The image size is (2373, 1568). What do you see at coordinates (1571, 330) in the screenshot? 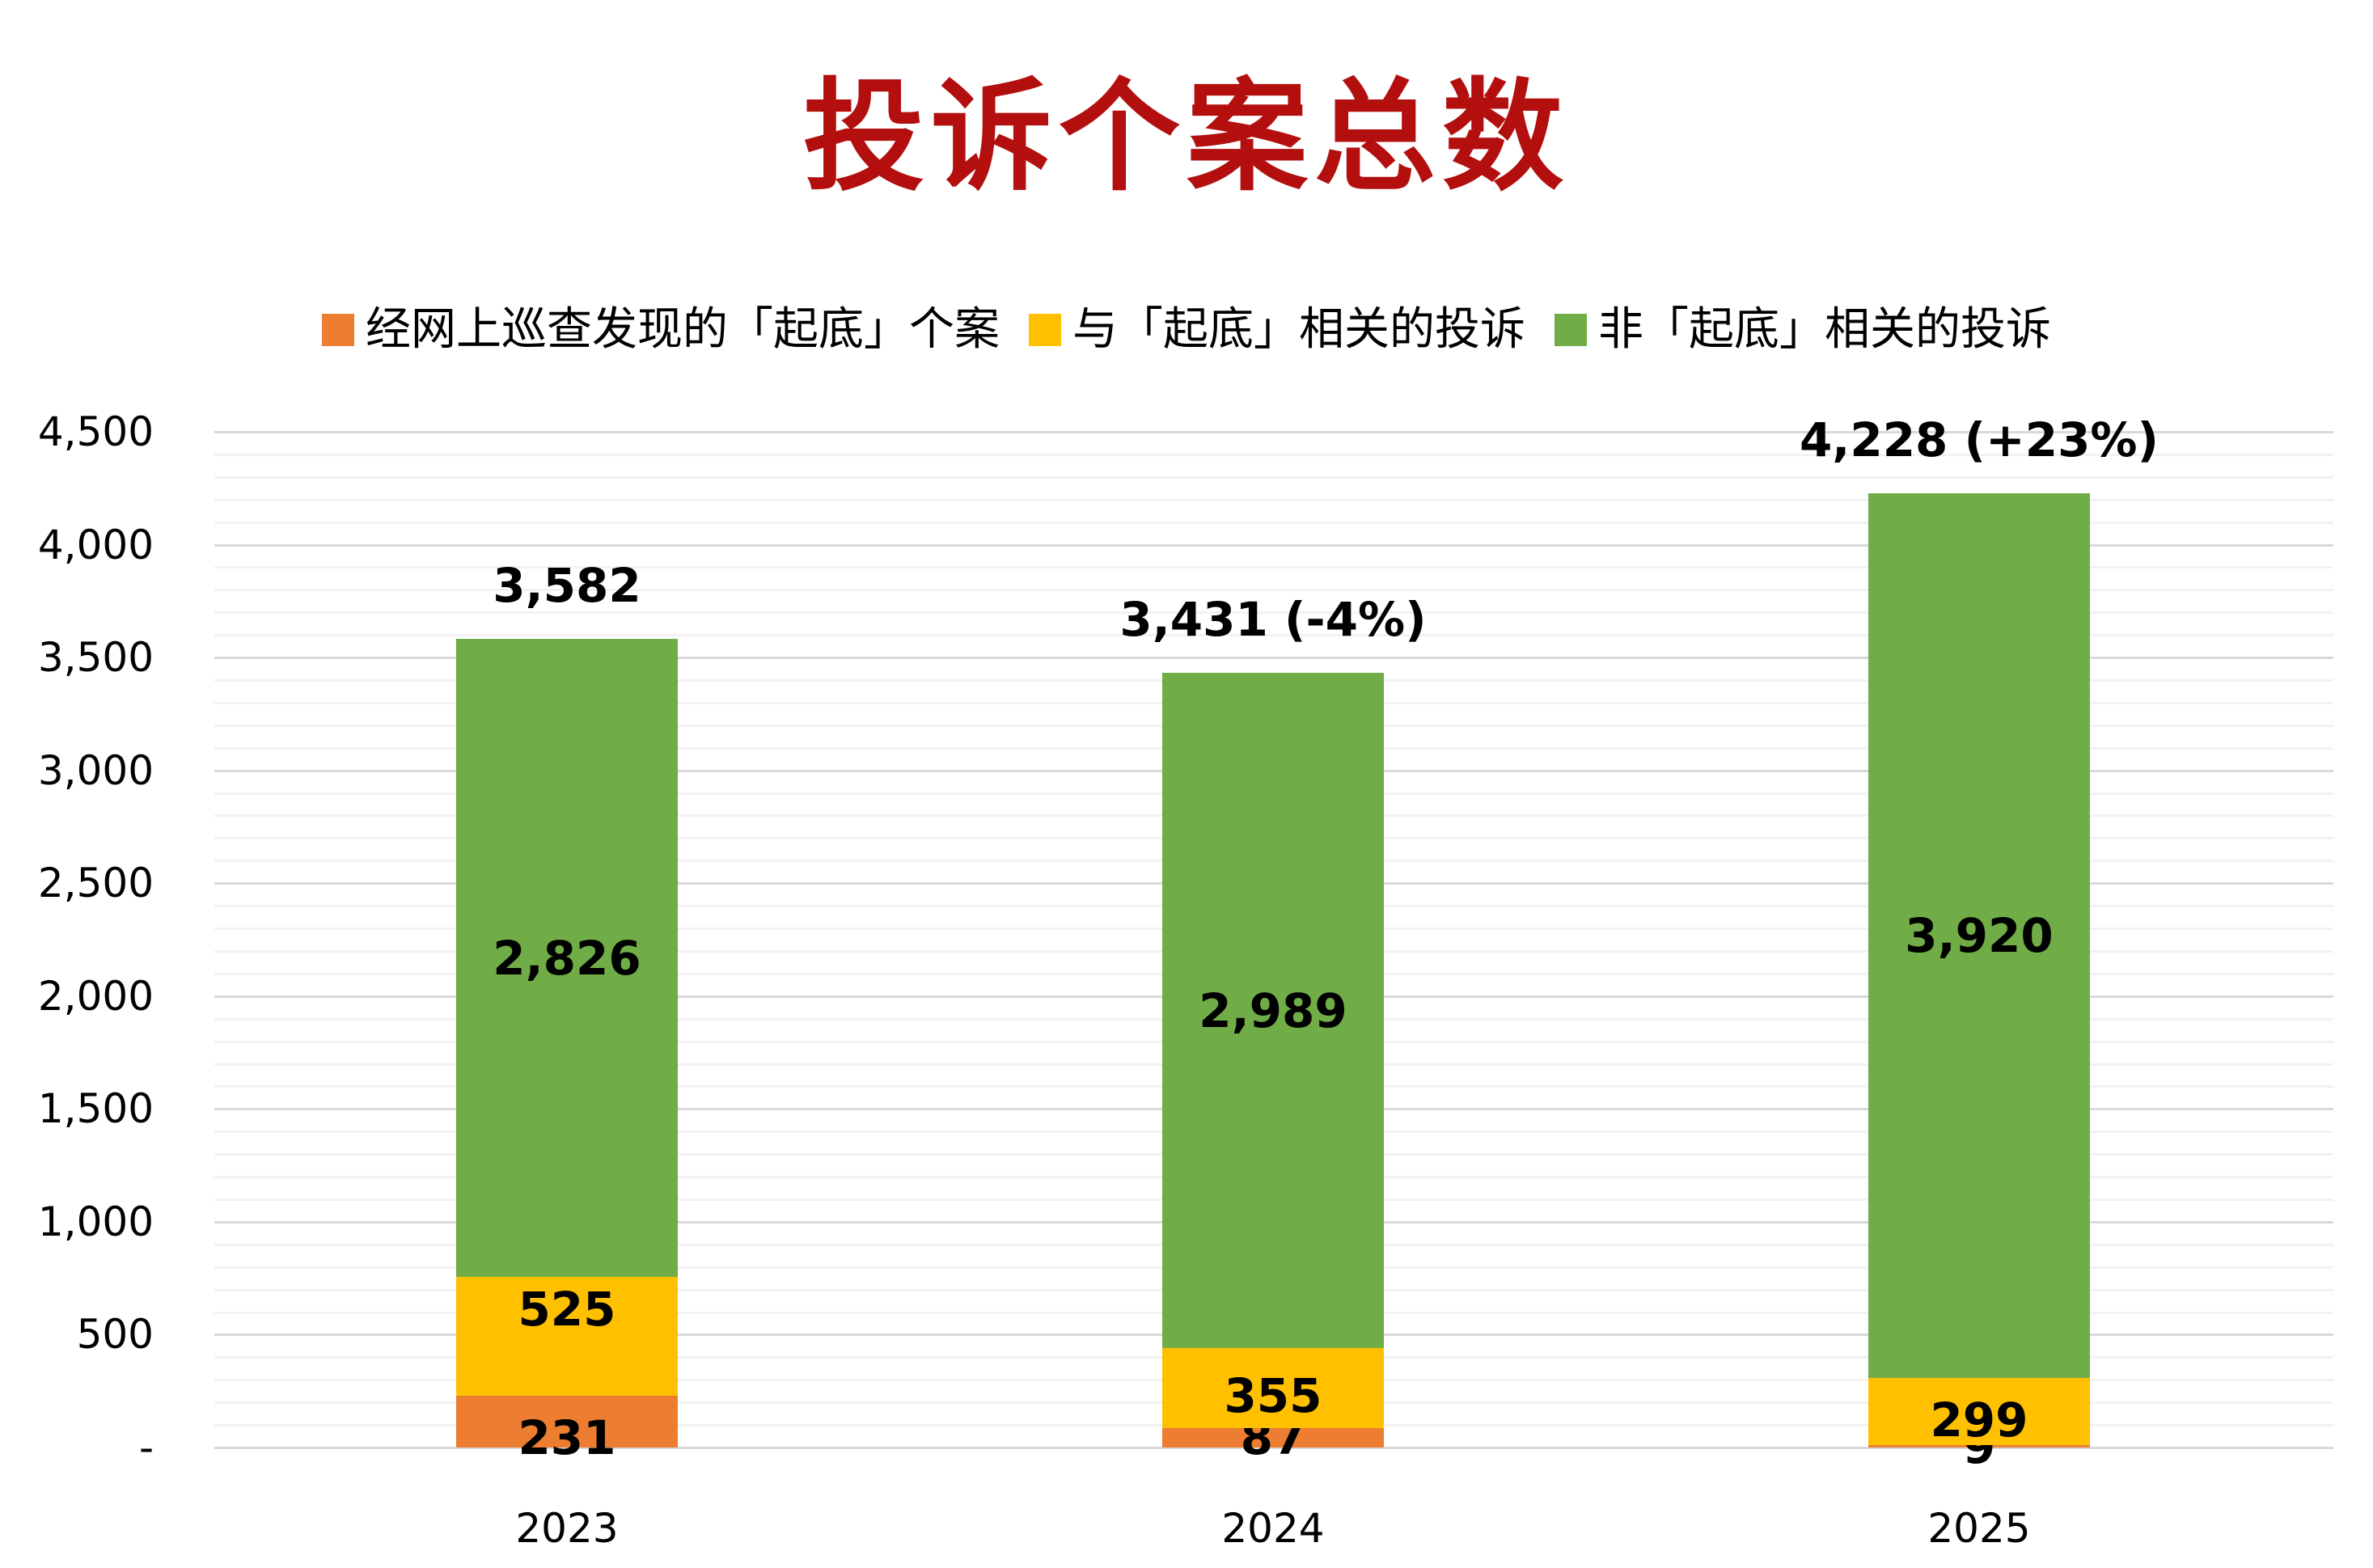
I see `legend-swatch-green` at bounding box center [1571, 330].